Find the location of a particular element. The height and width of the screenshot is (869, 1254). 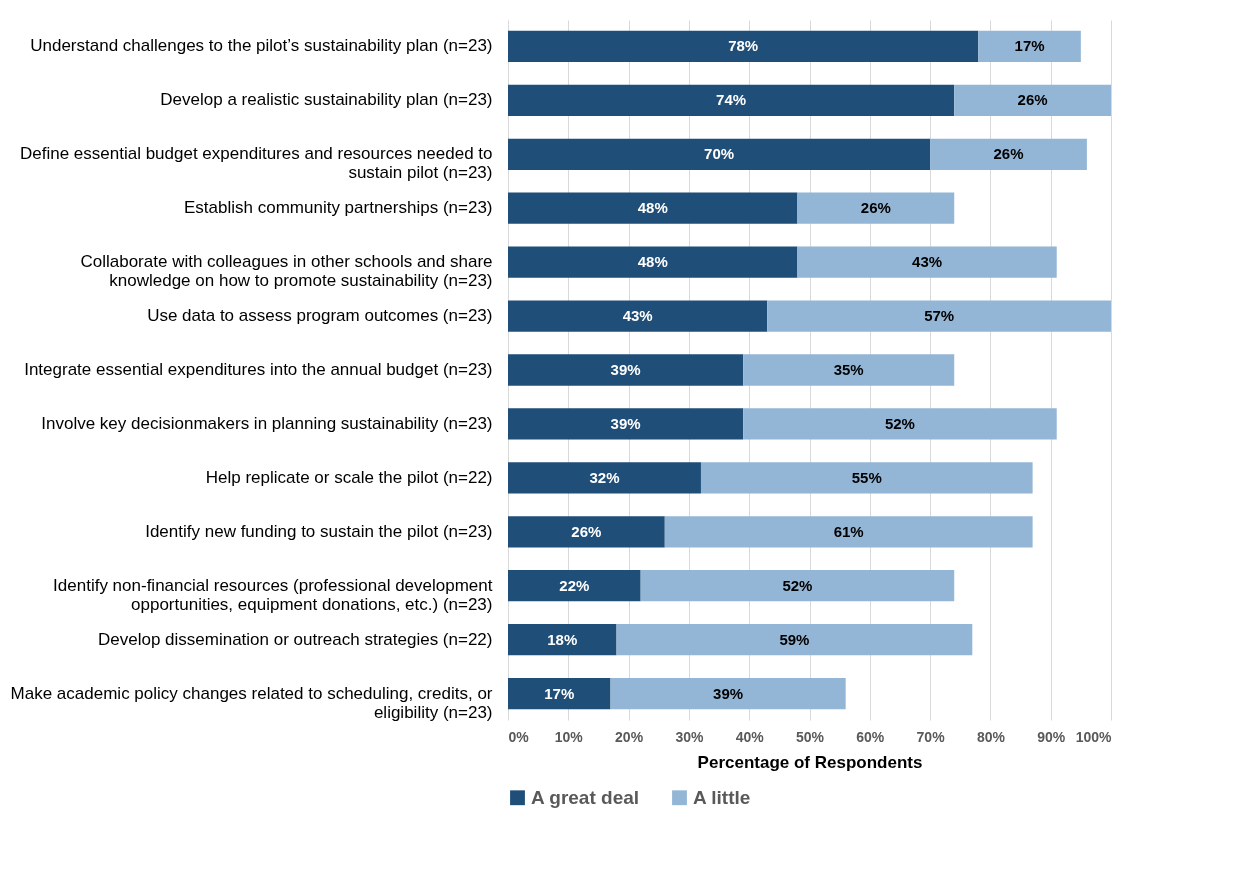

y-tick-label: Integrate essential expenditures into the annual budget (n=23) is located at coordinates (258, 369).